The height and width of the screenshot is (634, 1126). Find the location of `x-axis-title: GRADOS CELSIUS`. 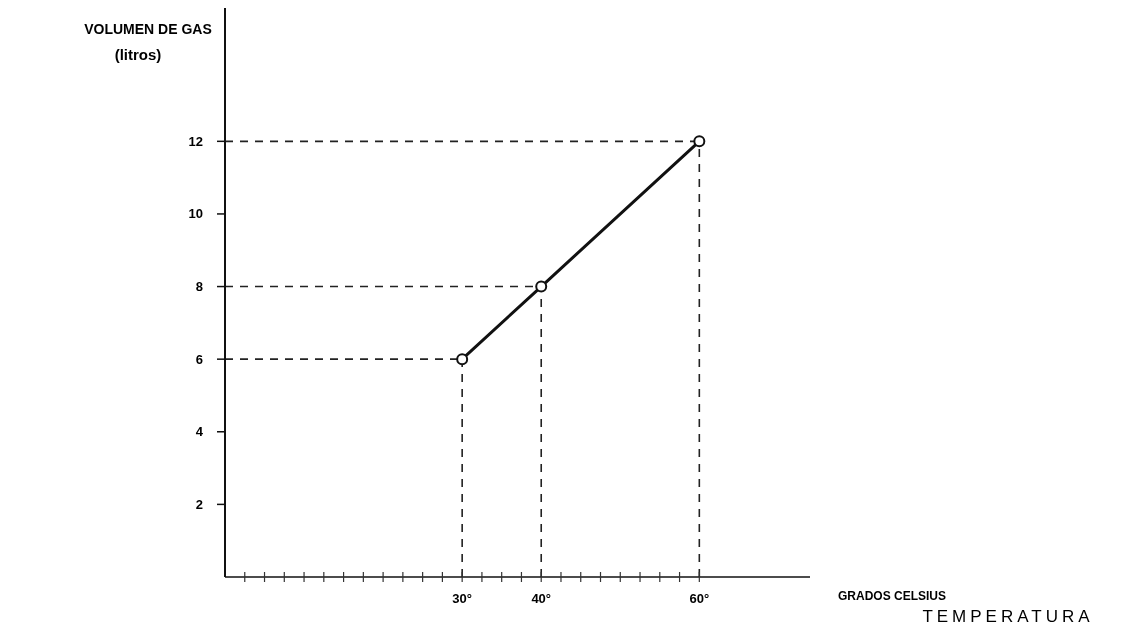

x-axis-title: GRADOS CELSIUS is located at coordinates (892, 596).